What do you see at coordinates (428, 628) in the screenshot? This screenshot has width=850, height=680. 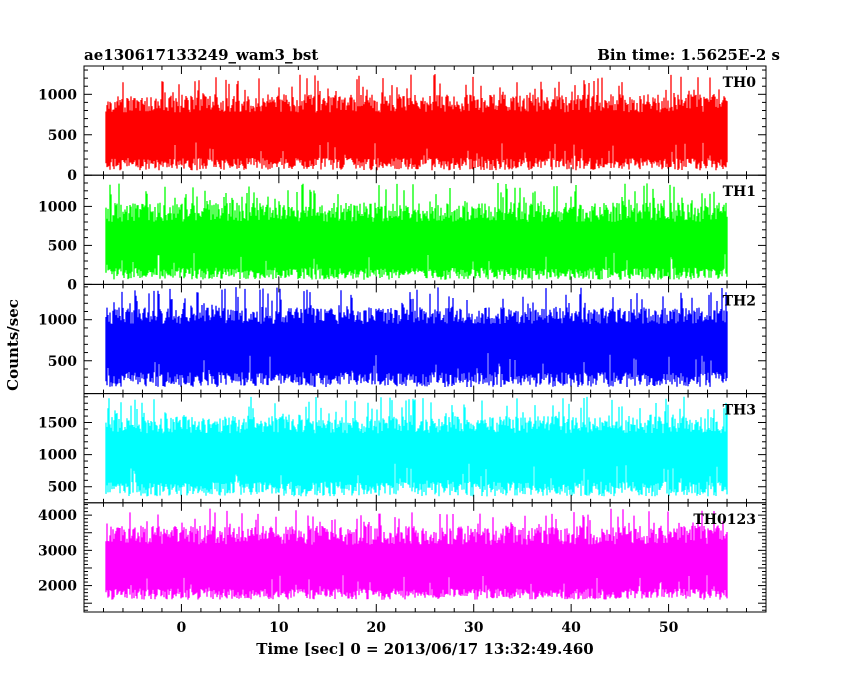 I see `x-axis: 0 10 20 30 40 50` at bounding box center [428, 628].